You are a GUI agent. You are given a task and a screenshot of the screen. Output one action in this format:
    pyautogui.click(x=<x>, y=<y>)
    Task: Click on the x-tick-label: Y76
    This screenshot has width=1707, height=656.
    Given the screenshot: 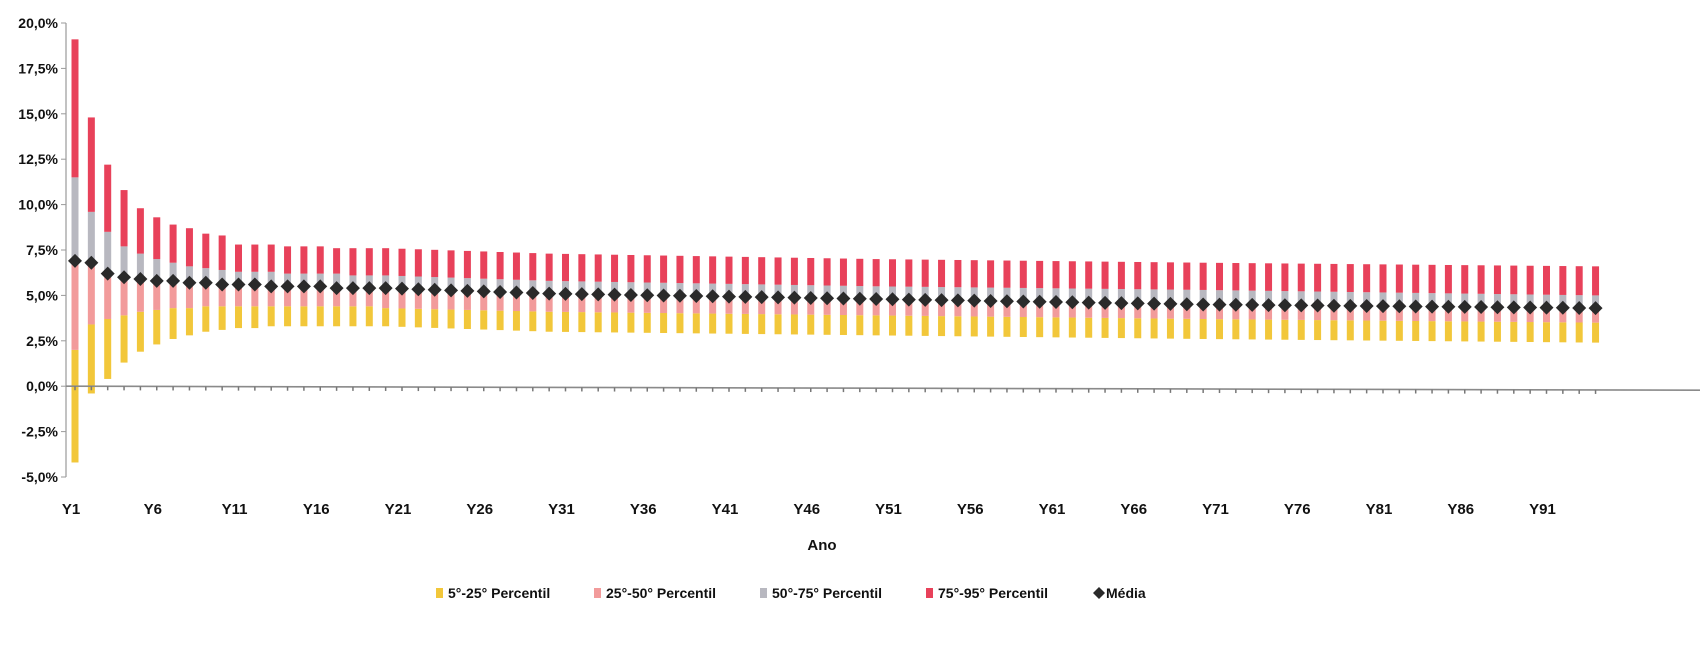 What is the action you would take?
    pyautogui.click(x=1297, y=509)
    